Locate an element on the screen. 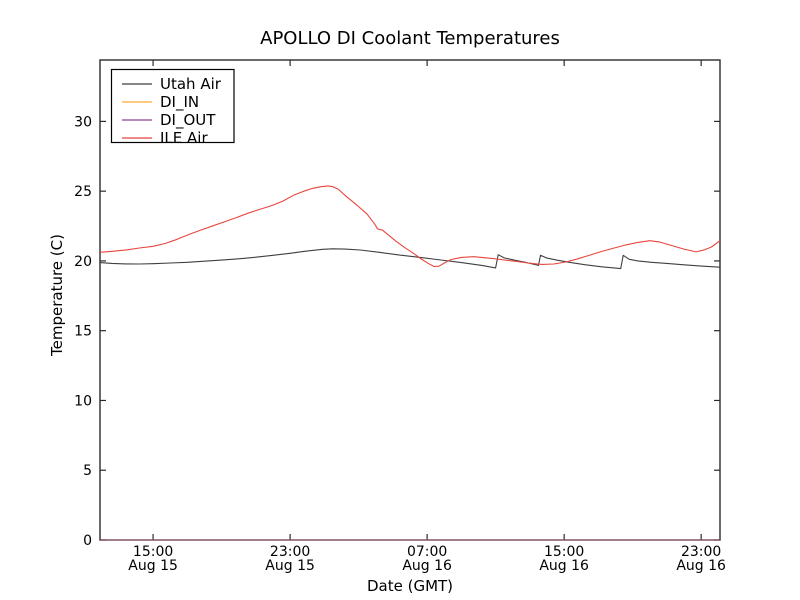 The image size is (800, 600). x-tick-label: 07:00 is located at coordinates (427, 552).